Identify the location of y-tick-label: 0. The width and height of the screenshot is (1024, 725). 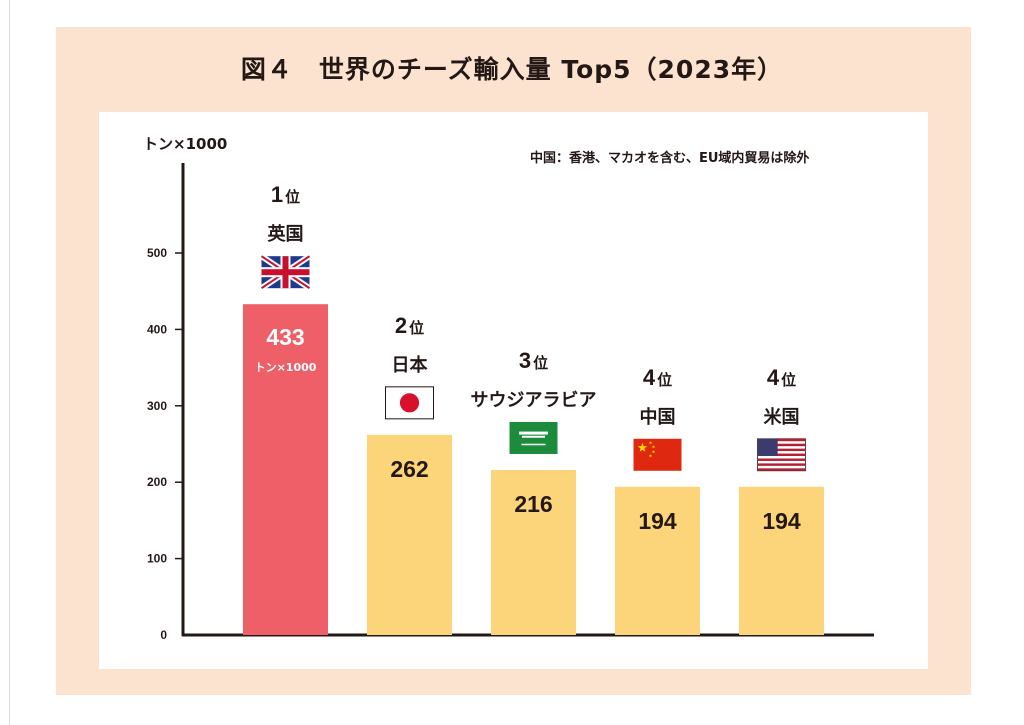
(163, 635).